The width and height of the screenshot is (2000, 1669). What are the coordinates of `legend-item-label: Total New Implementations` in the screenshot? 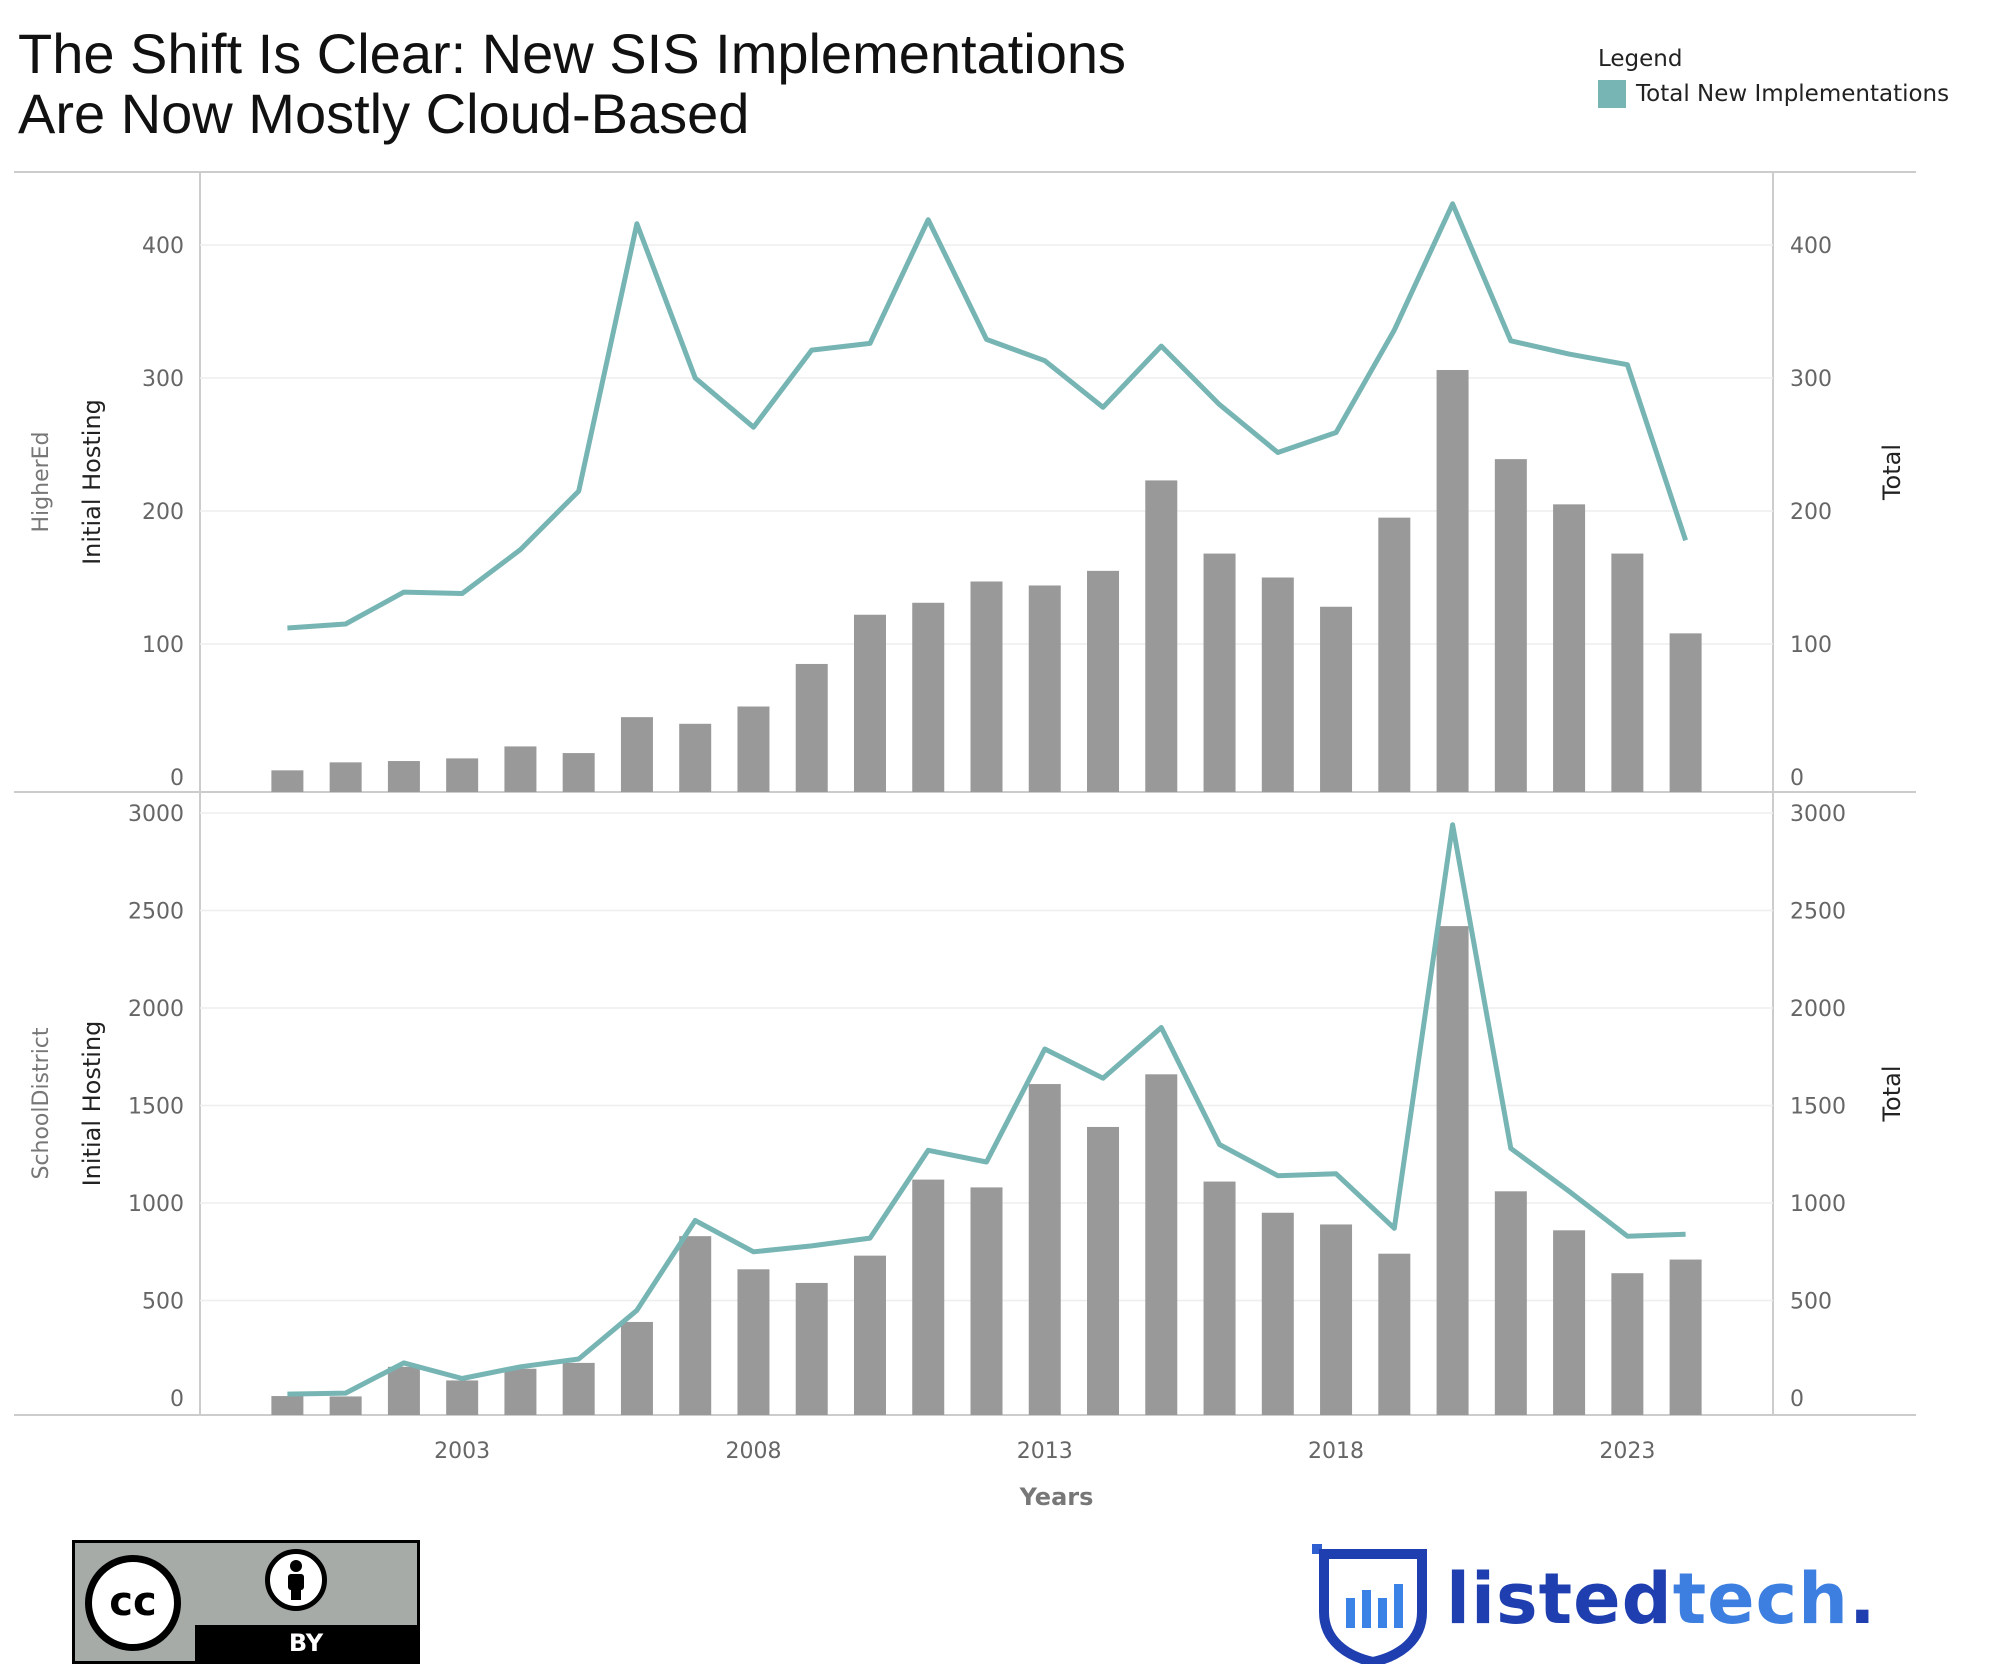 It's located at (1793, 94).